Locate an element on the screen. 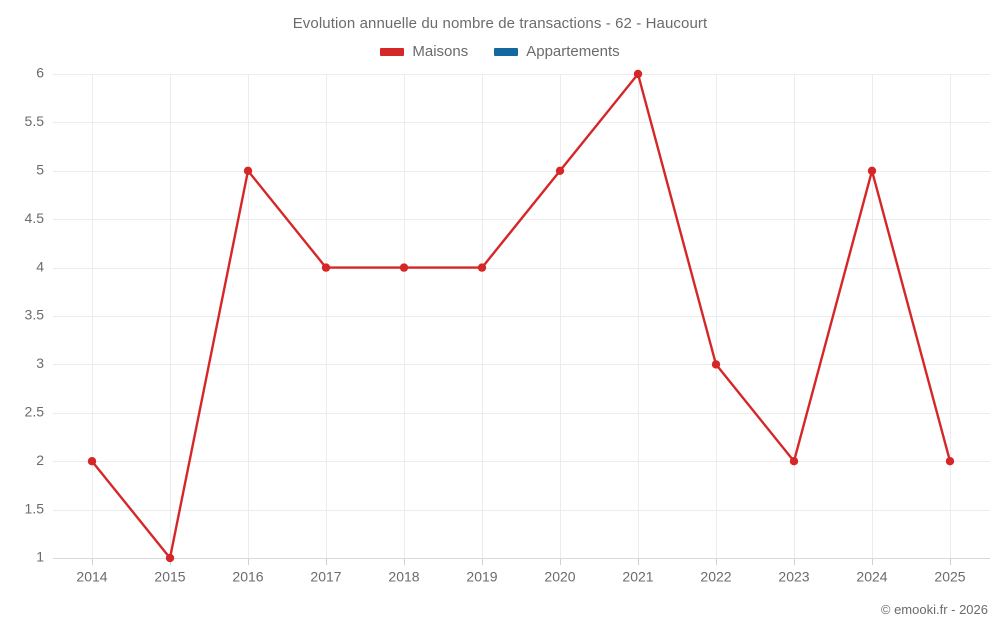 The width and height of the screenshot is (1000, 625). y-axis-tick-label: 4.5 is located at coordinates (35, 218).